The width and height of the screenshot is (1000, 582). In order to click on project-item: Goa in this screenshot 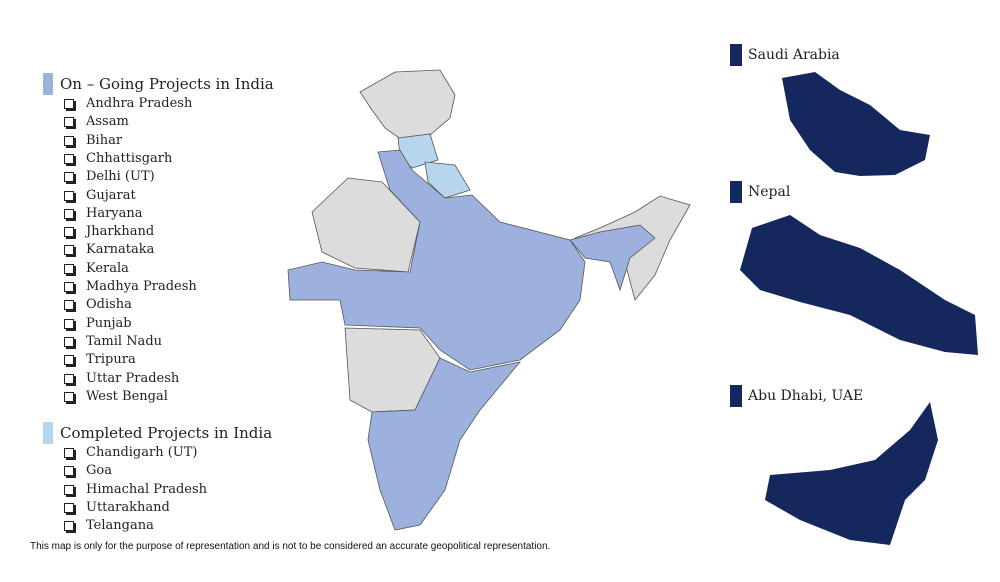, I will do `click(88, 470)`.